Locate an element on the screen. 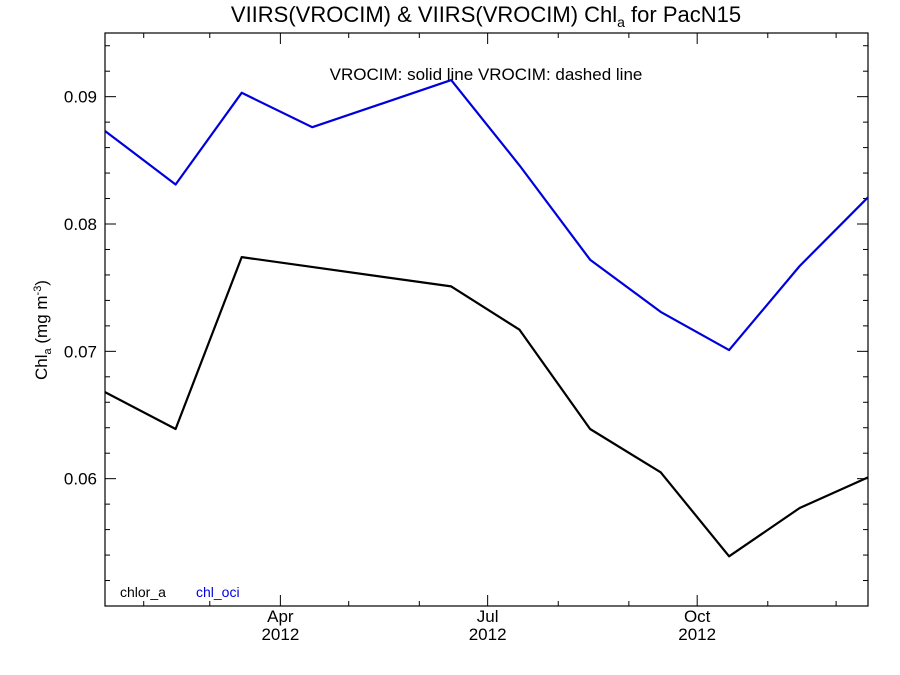  x-tick-label: Oct is located at coordinates (697, 616).